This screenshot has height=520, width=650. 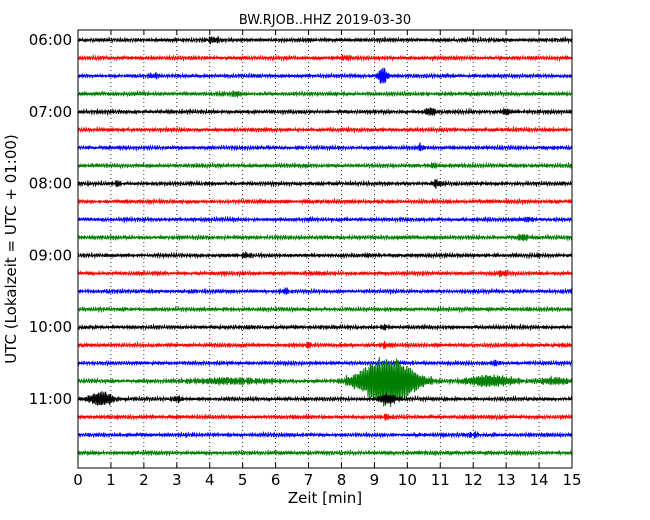 What do you see at coordinates (309, 480) in the screenshot?
I see `x-tick-label: 7` at bounding box center [309, 480].